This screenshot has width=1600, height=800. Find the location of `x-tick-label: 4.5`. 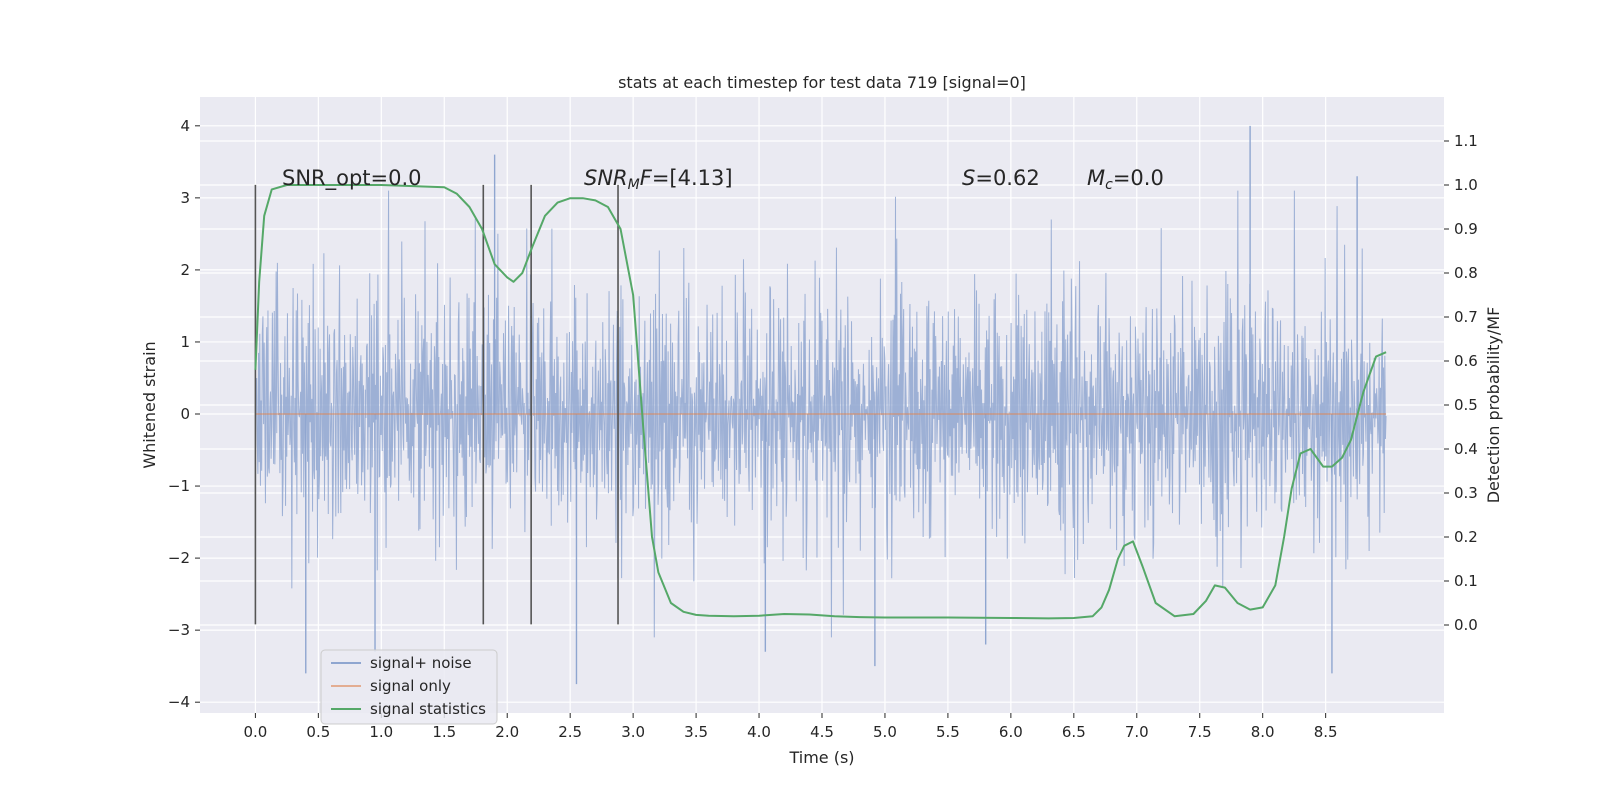

x-tick-label: 4.5 is located at coordinates (822, 732).